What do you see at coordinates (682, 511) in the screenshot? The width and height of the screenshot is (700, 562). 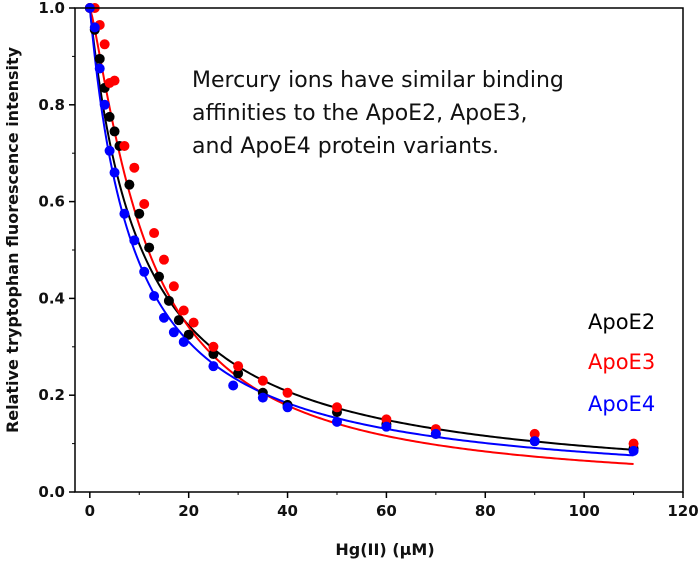 I see `x-tick-label: 120` at bounding box center [682, 511].